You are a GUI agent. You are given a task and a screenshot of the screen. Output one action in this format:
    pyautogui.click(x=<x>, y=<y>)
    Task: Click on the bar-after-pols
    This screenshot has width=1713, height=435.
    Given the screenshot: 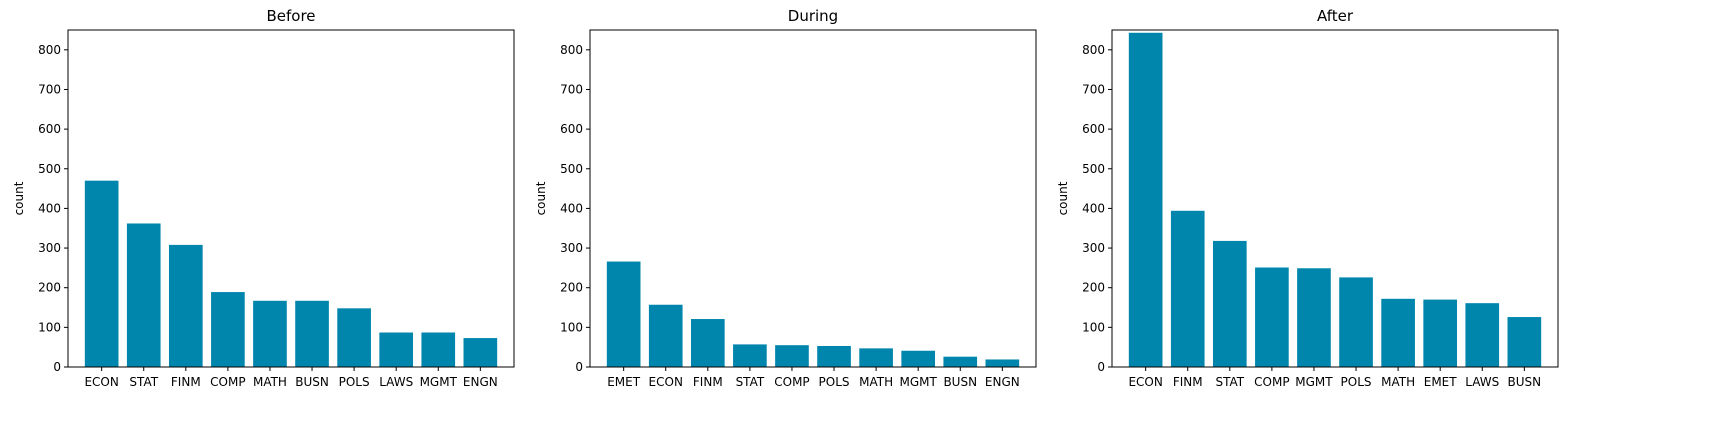 What is the action you would take?
    pyautogui.click(x=1356, y=322)
    